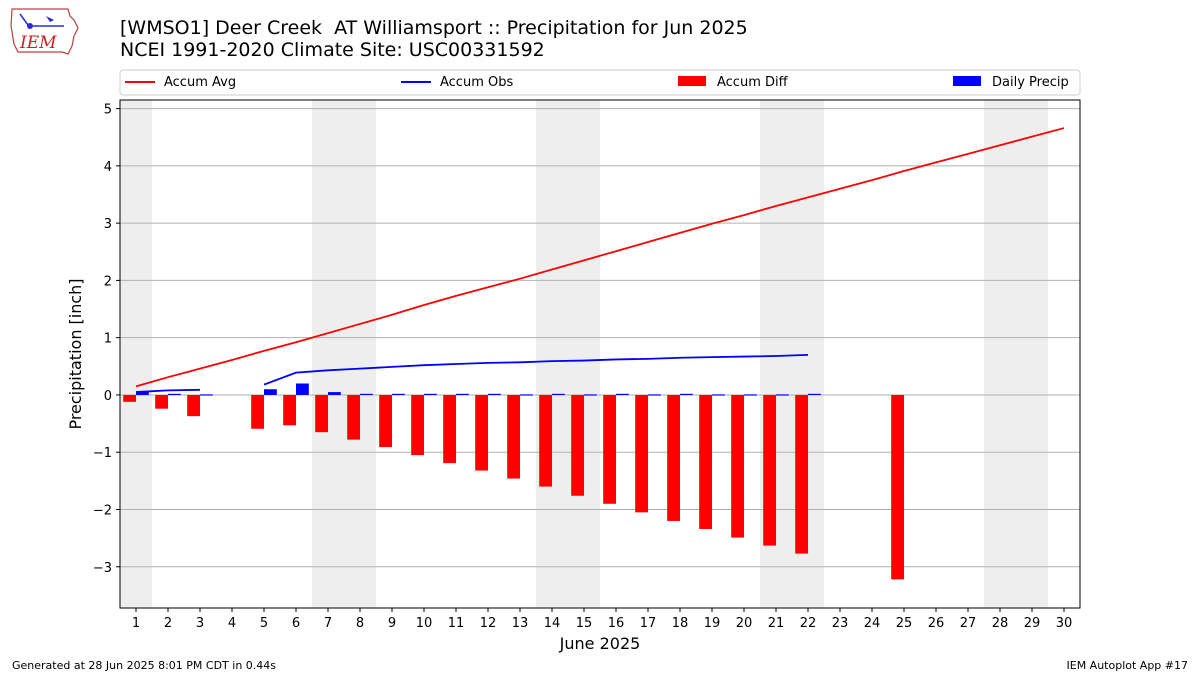 The height and width of the screenshot is (675, 1200). I want to click on x-tick-label: 16, so click(616, 623).